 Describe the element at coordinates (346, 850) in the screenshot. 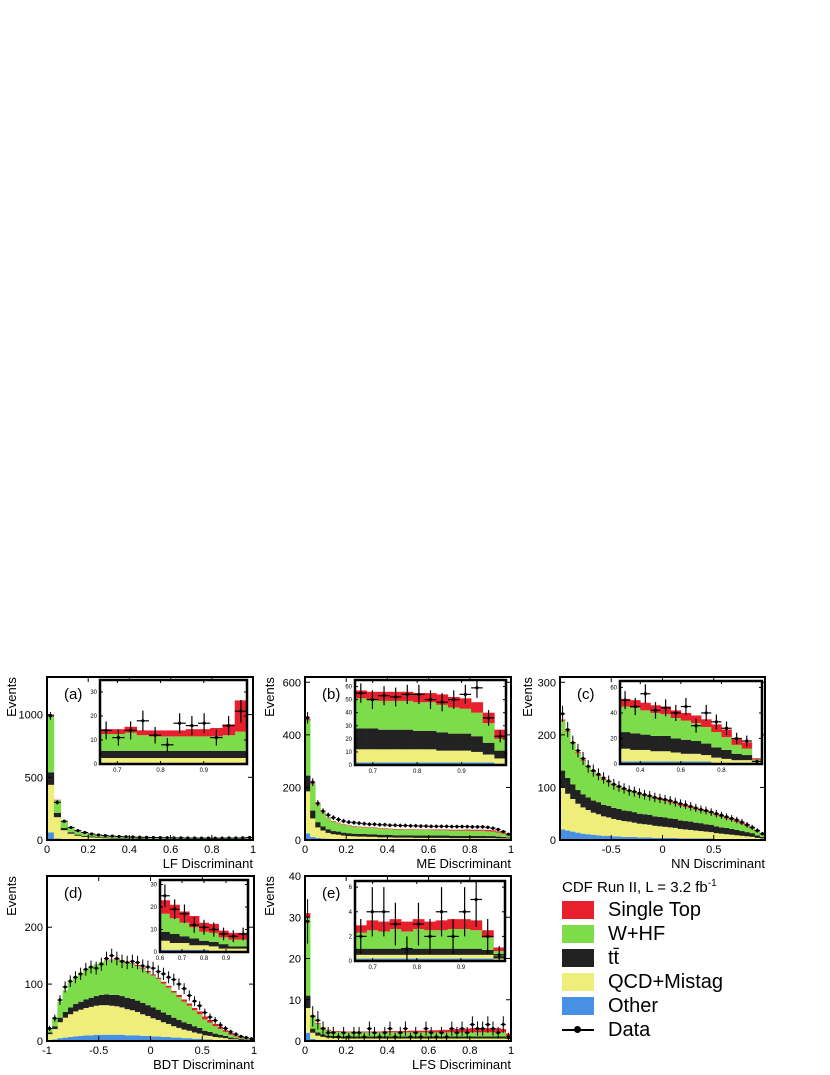

I see `x-tick-label: 0.2` at that location.